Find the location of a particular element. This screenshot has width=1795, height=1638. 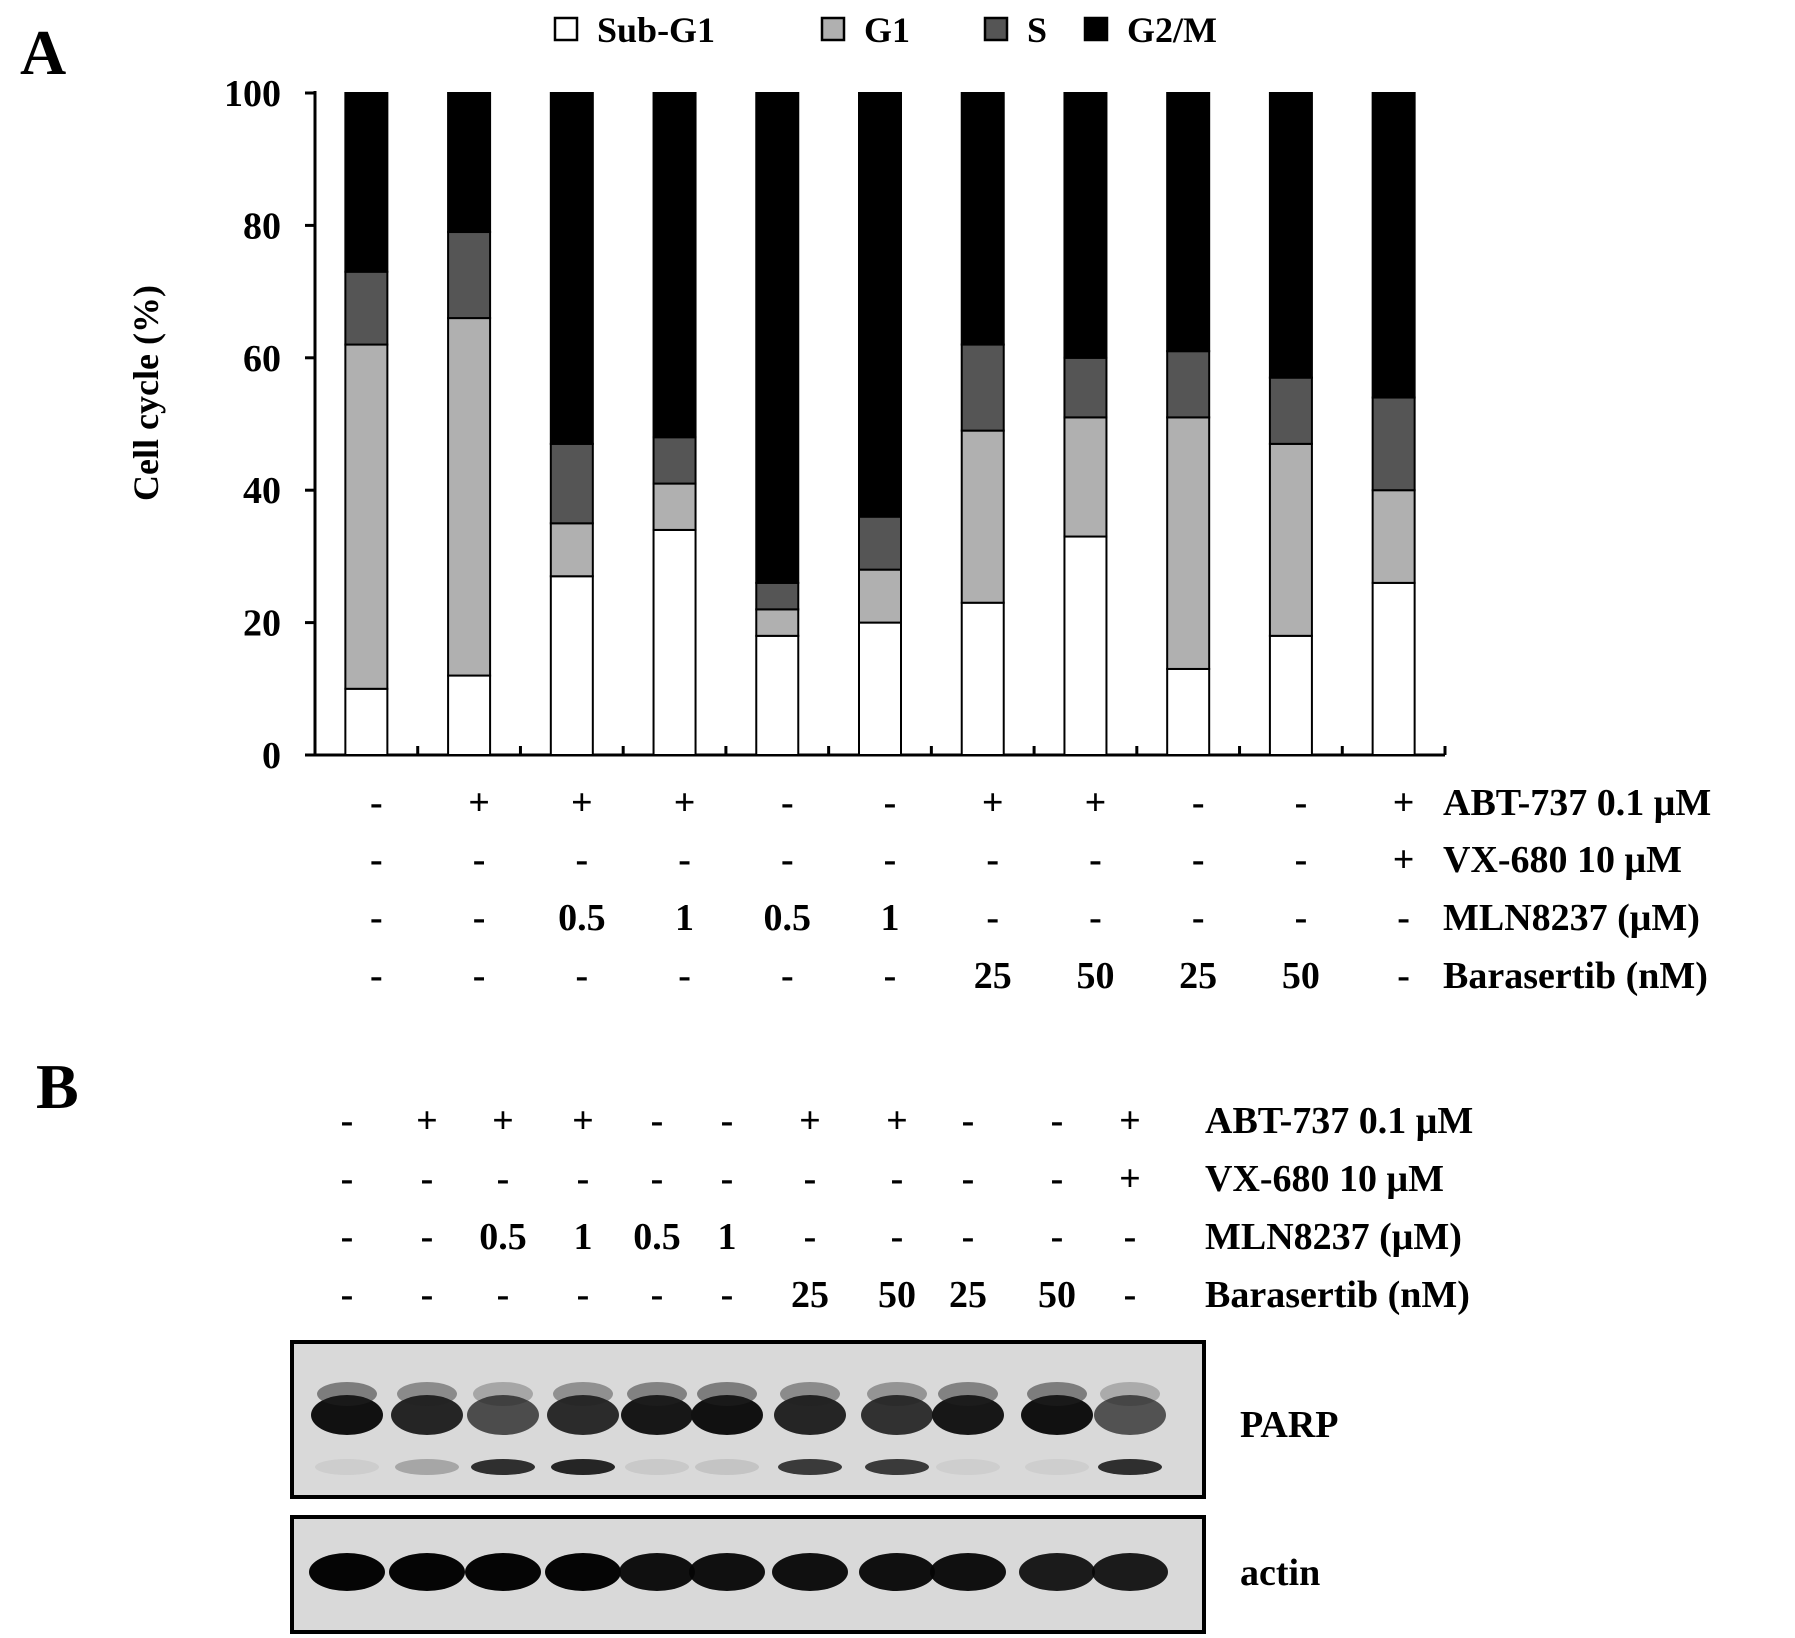

treatment-cell-r4-c11: - is located at coordinates (1403, 976).